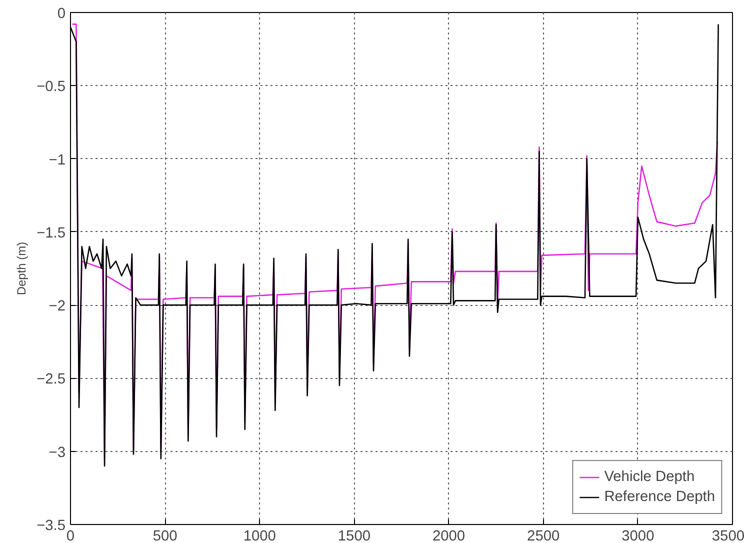 The width and height of the screenshot is (744, 543). I want to click on y-tick-label: −3, so click(57, 452).